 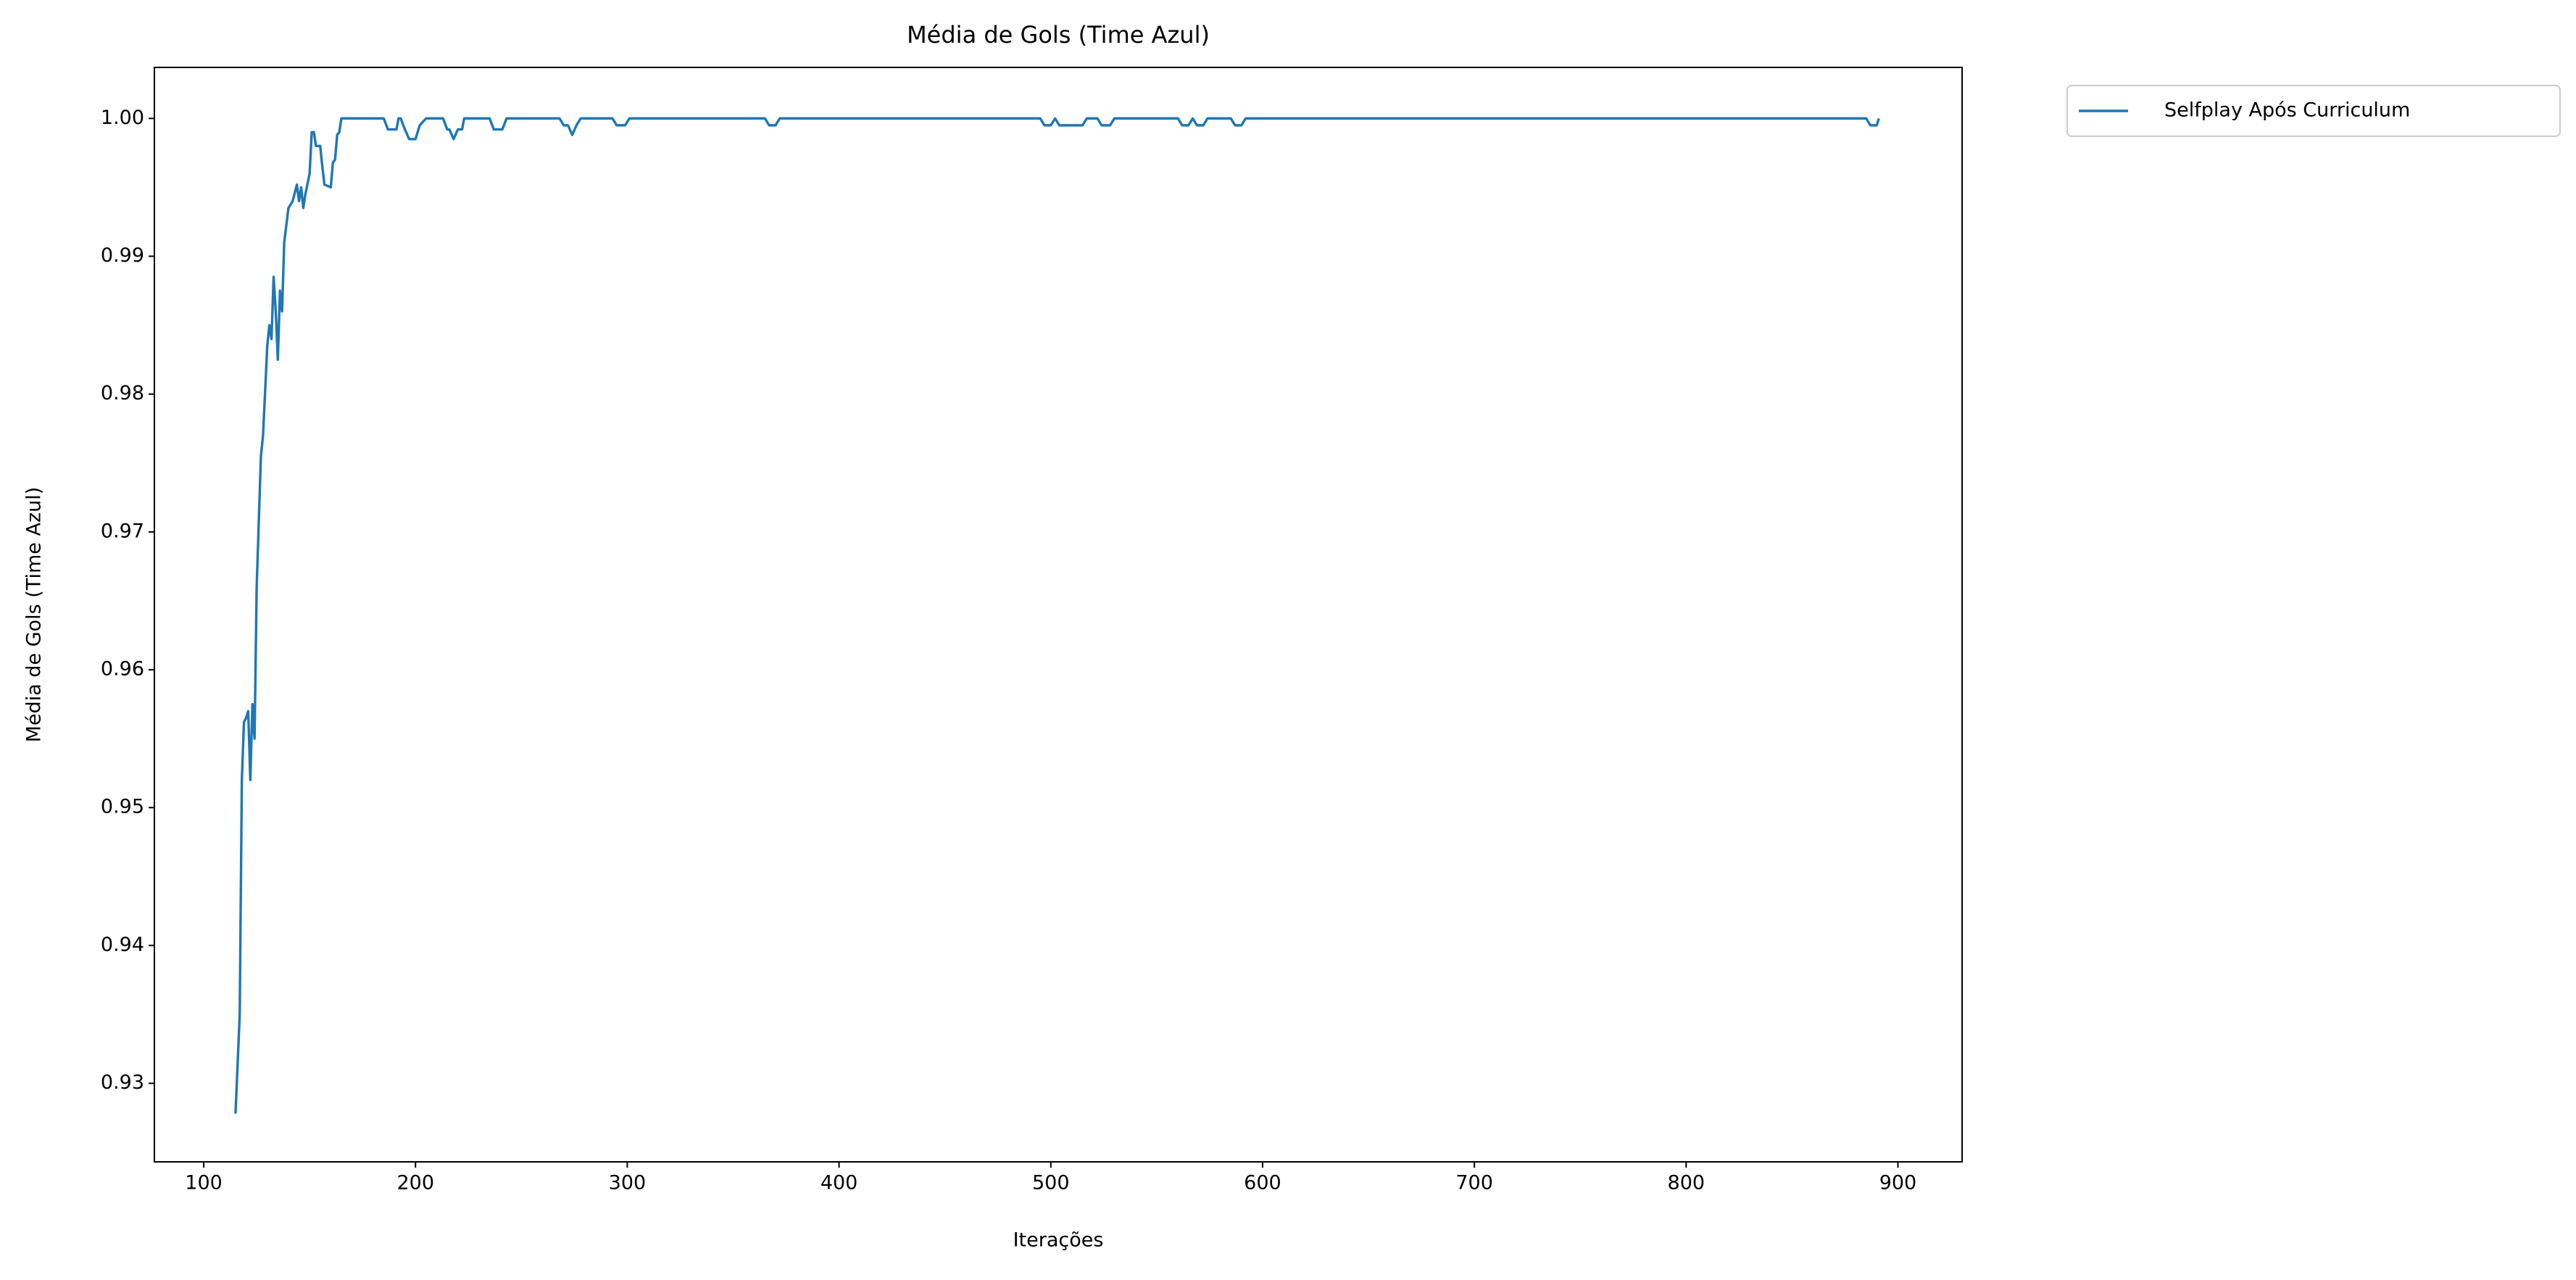 I want to click on y-axis-label: Média de Gols (Time Azul), so click(x=34, y=615).